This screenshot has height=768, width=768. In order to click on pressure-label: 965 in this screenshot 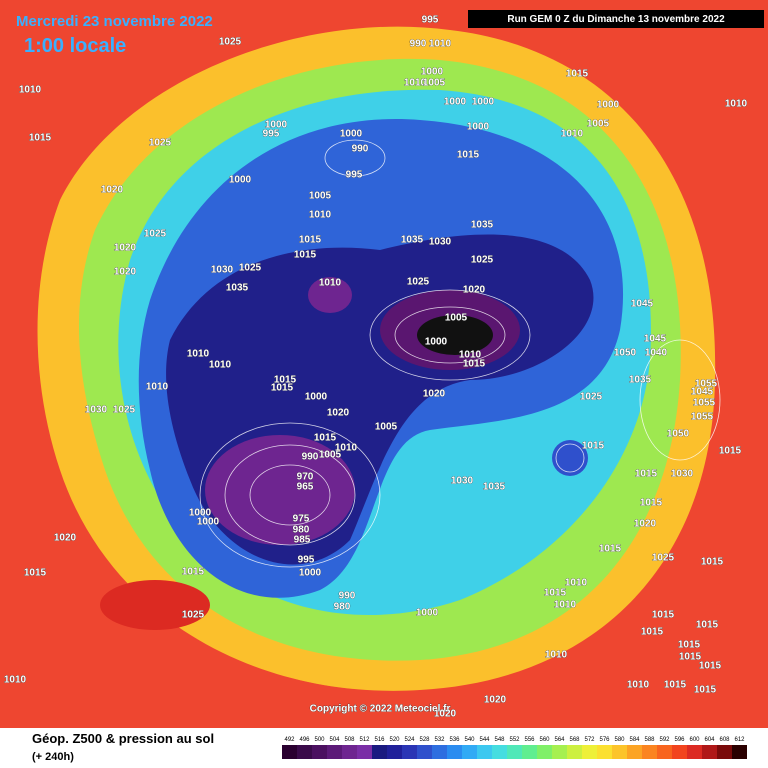, I will do `click(305, 487)`.